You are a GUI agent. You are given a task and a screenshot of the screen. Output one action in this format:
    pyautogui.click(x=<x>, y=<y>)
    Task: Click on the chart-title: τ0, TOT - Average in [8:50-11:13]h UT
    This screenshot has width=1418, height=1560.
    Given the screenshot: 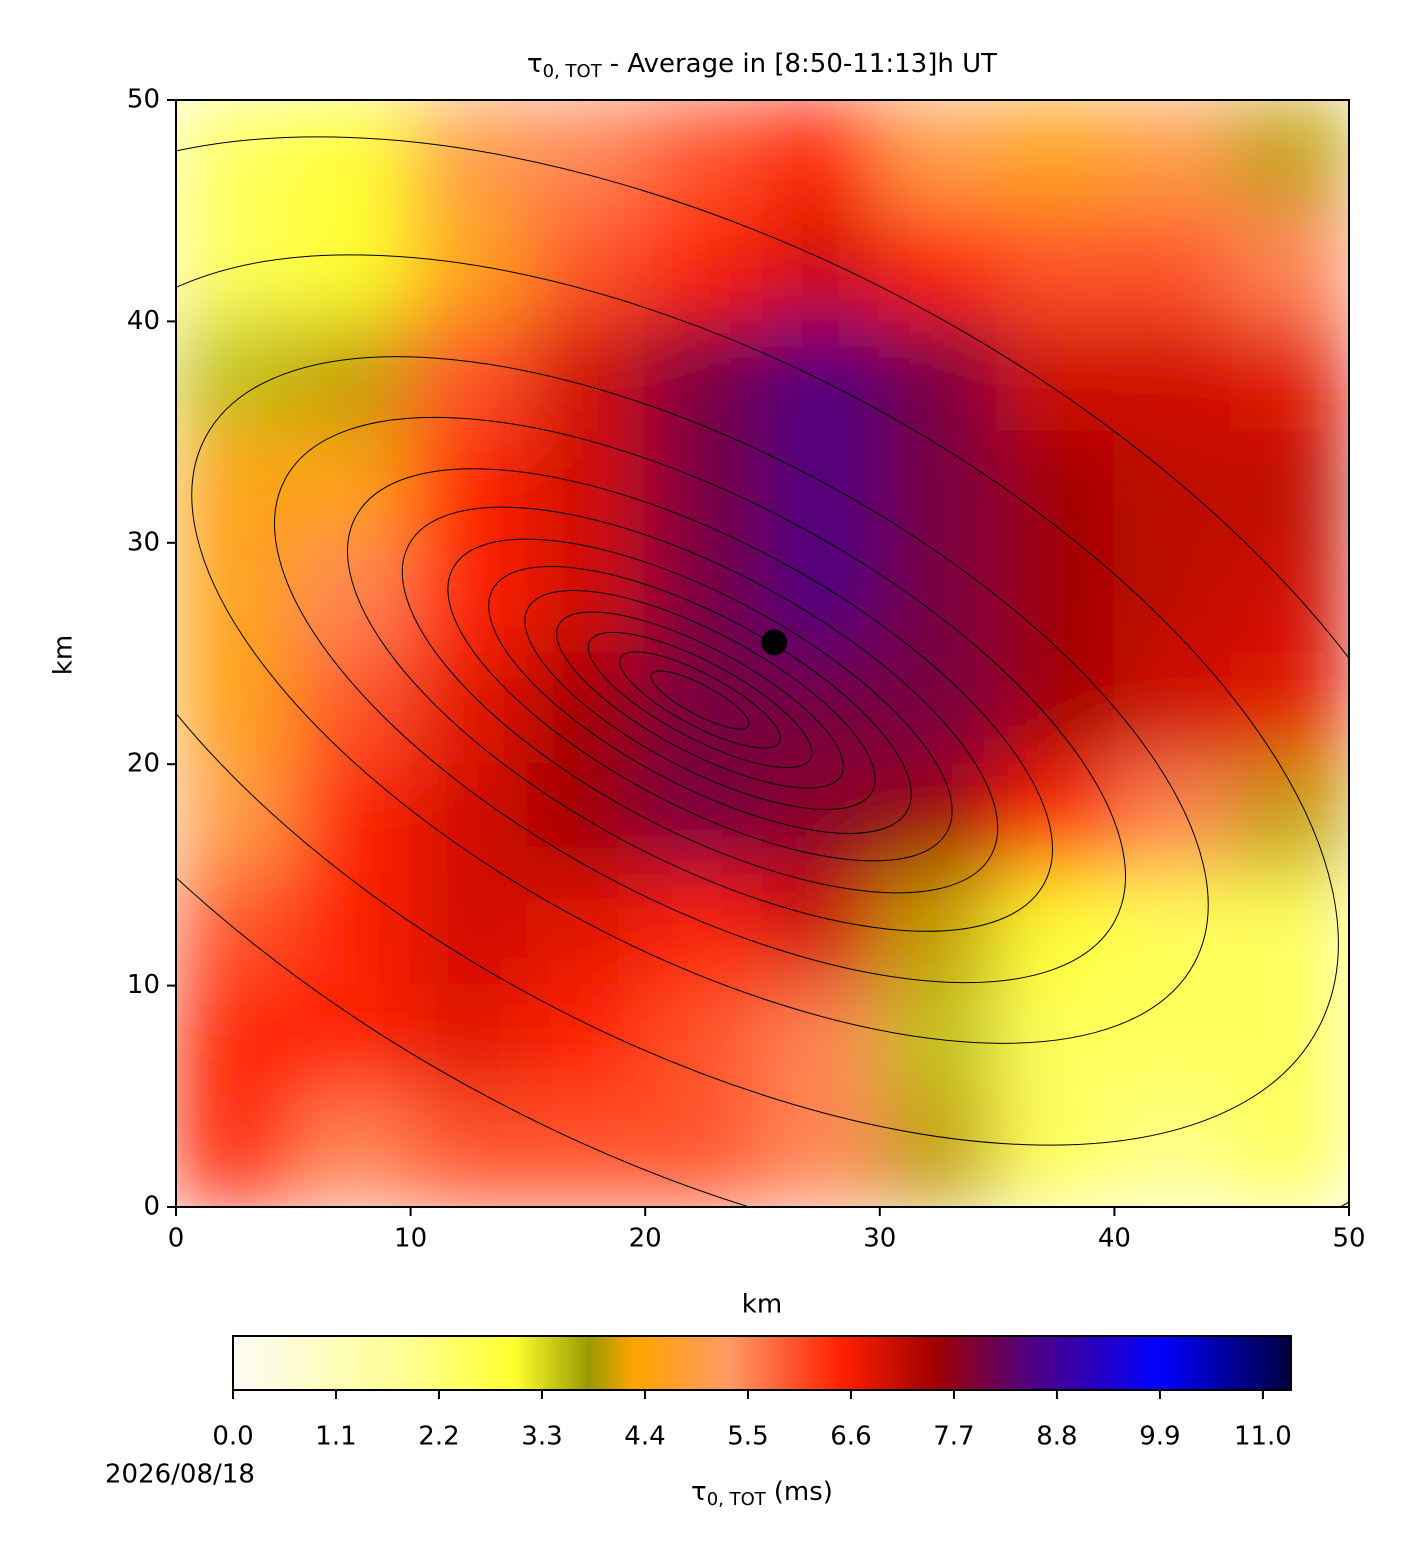 What is the action you would take?
    pyautogui.click(x=762, y=66)
    